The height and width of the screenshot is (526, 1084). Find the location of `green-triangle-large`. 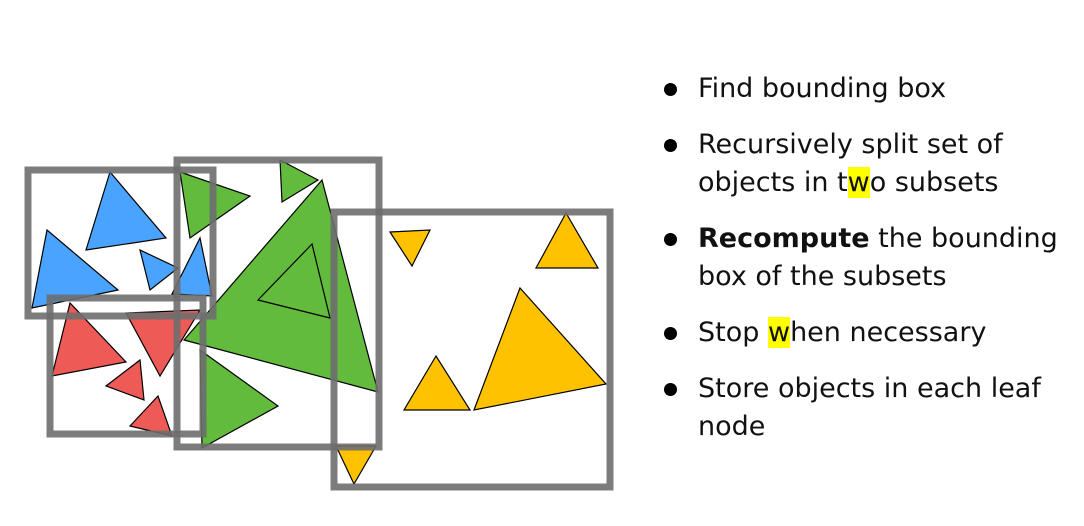

green-triangle-large is located at coordinates (280, 285).